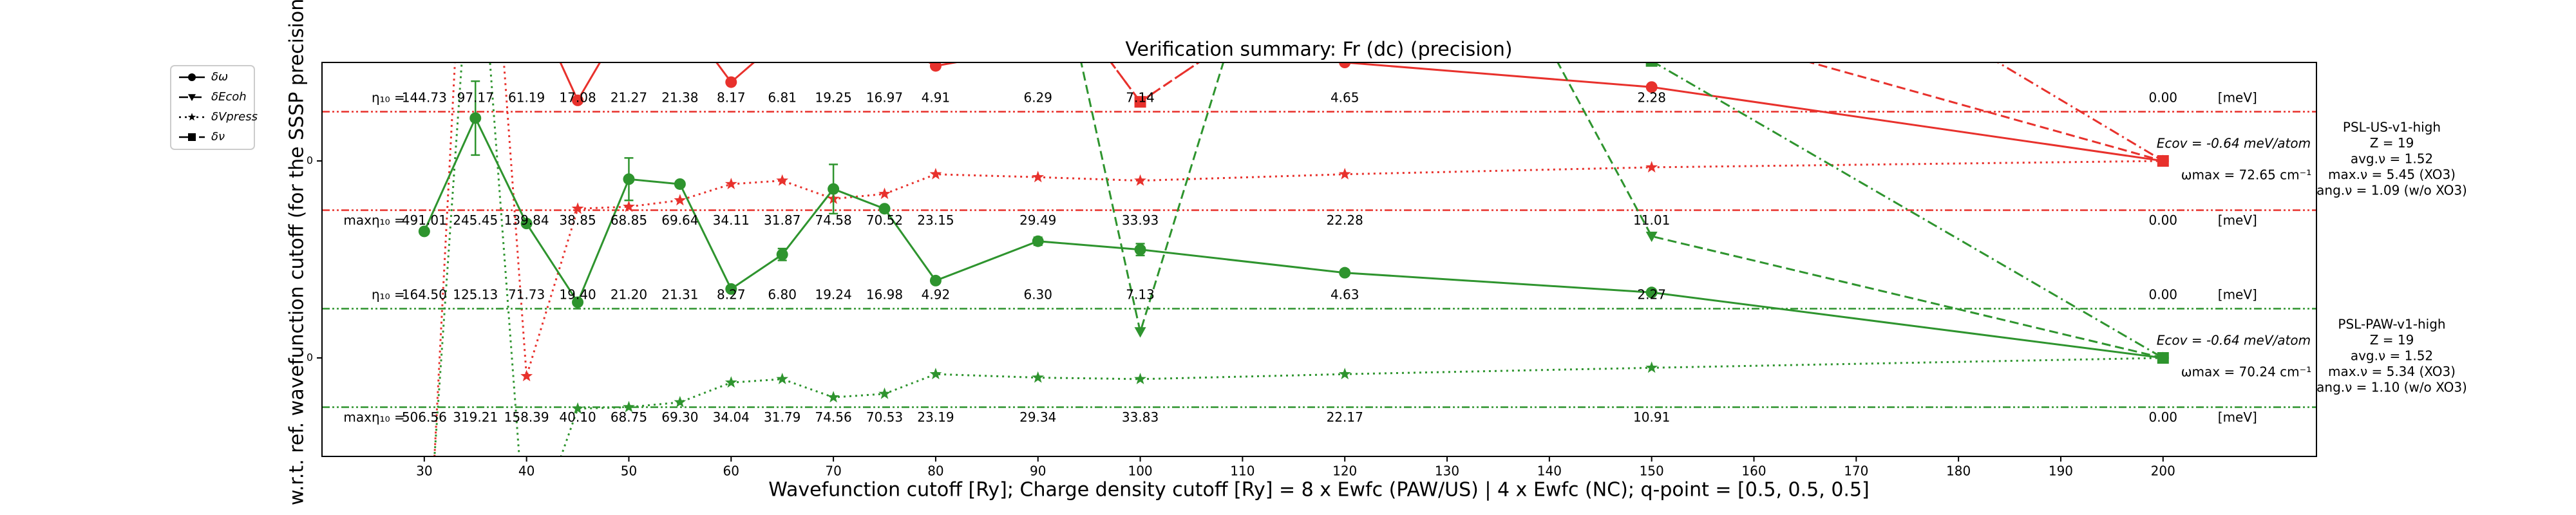  Describe the element at coordinates (1958, 472) in the screenshot. I see `x-tick-label: 180` at that location.